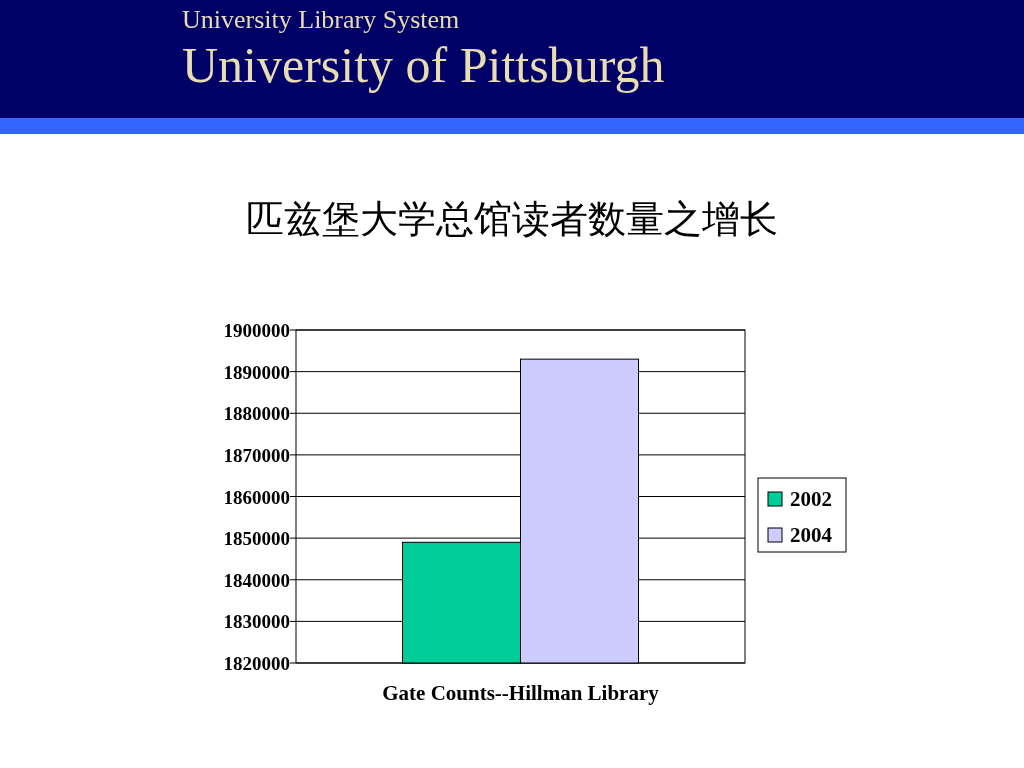 The height and width of the screenshot is (768, 1024). Describe the element at coordinates (256, 539) in the screenshot. I see `y-tick-label: 1850000` at that location.